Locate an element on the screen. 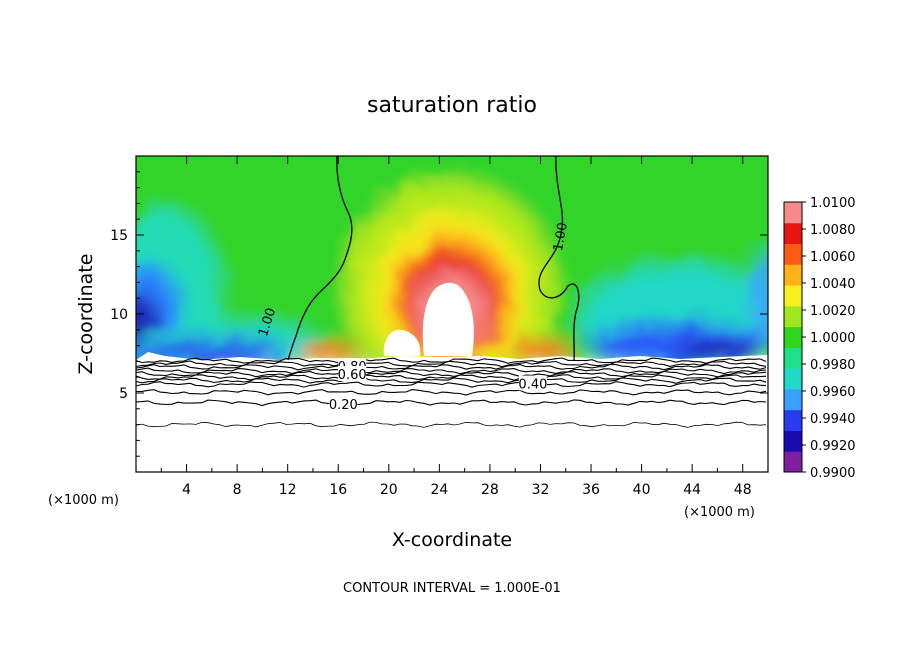  x-tick-label: 8 is located at coordinates (237, 490).